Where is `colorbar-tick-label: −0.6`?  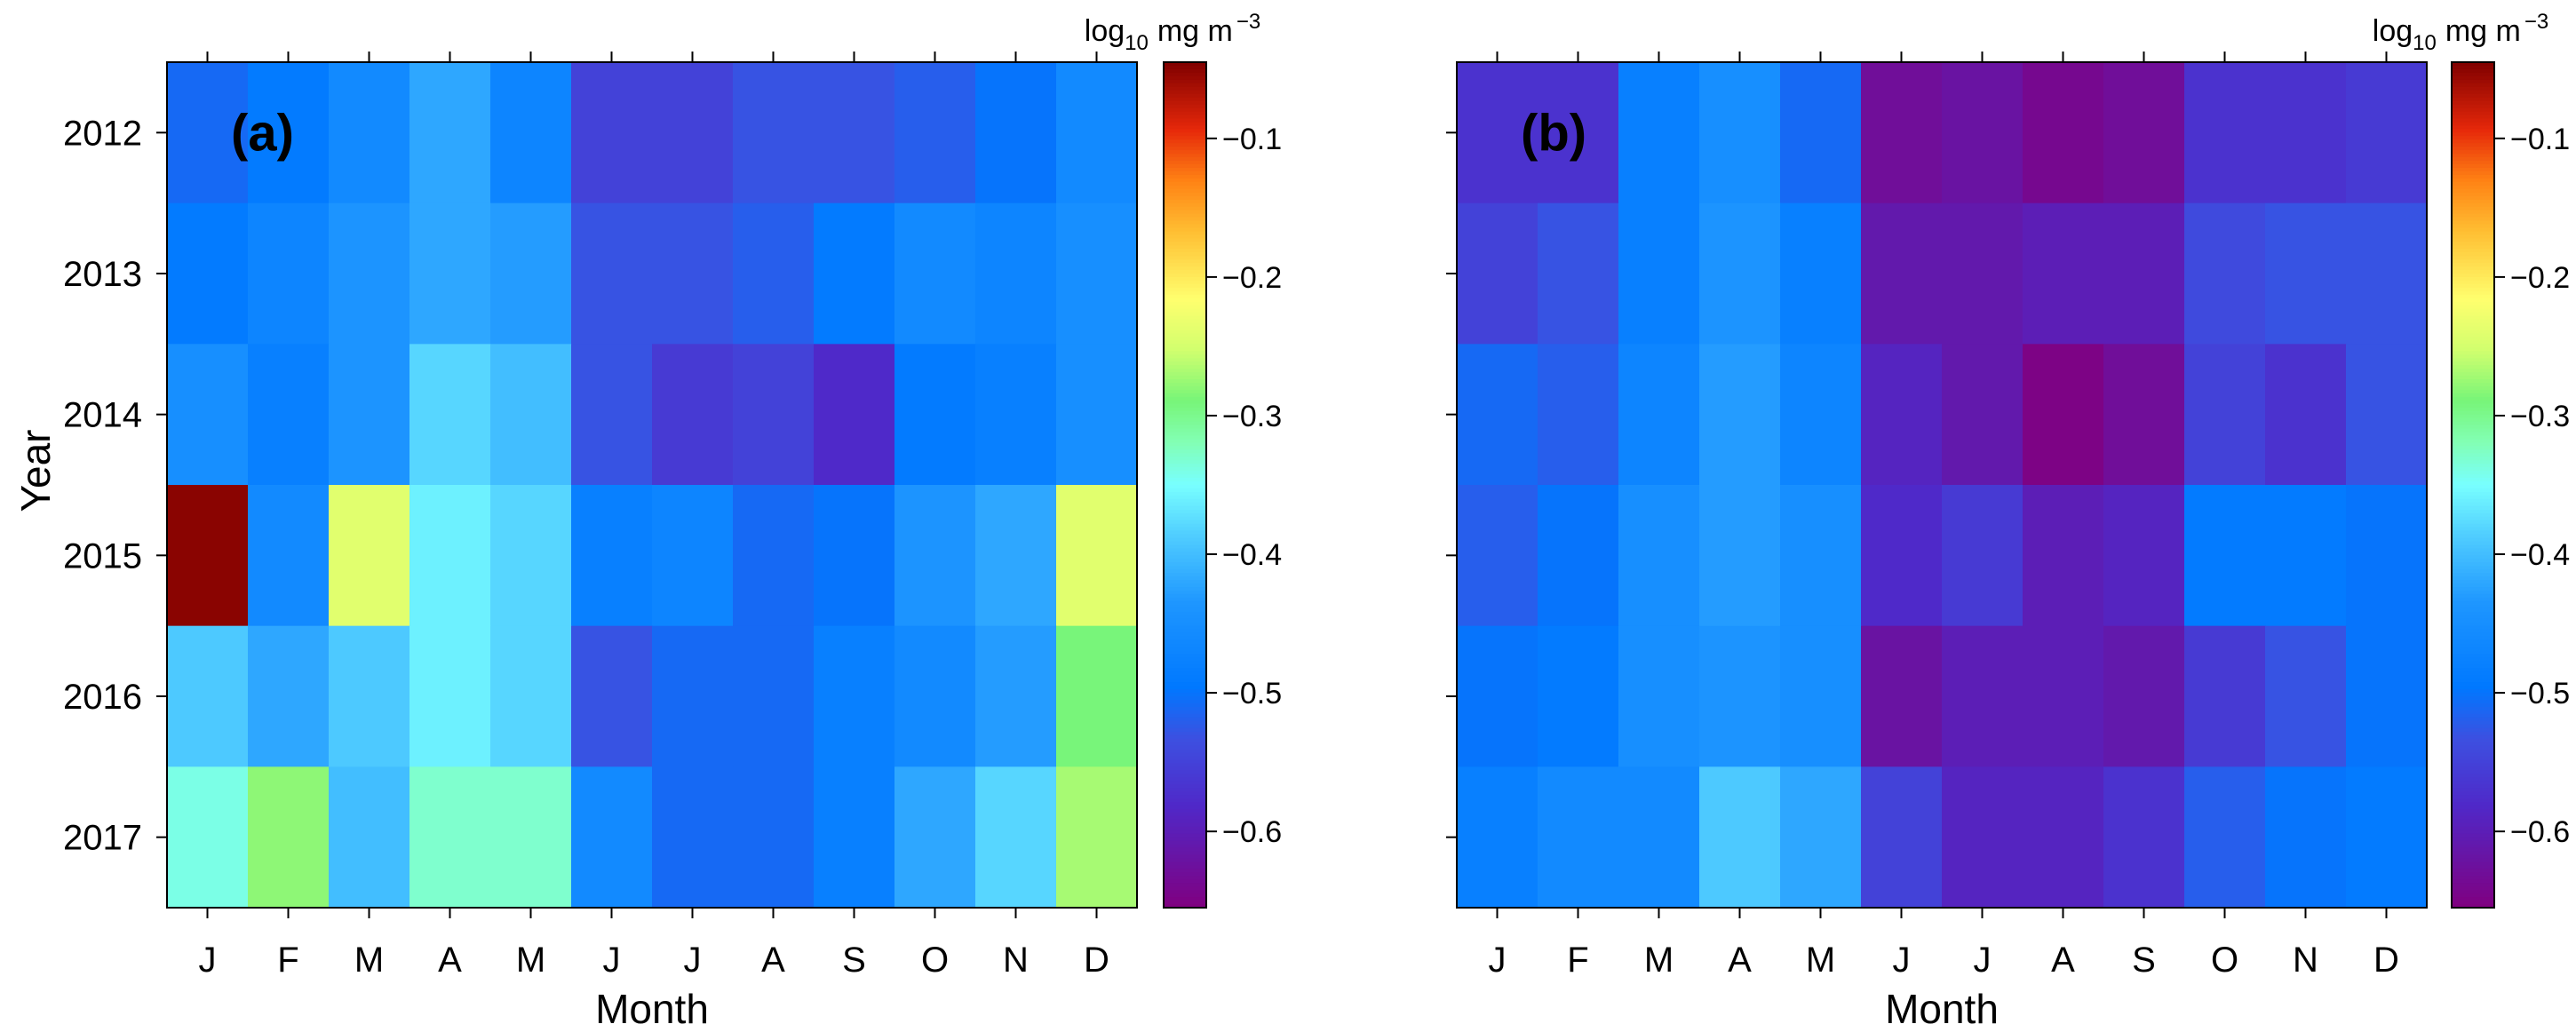
colorbar-tick-label: −0.6 is located at coordinates (1252, 832).